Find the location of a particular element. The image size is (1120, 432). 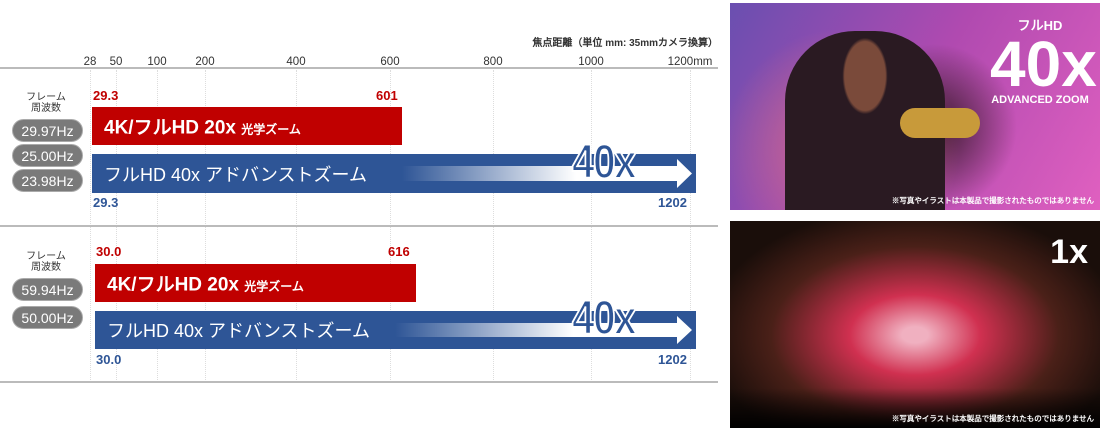

photo-top-label: フルHD is located at coordinates (1040, 25).